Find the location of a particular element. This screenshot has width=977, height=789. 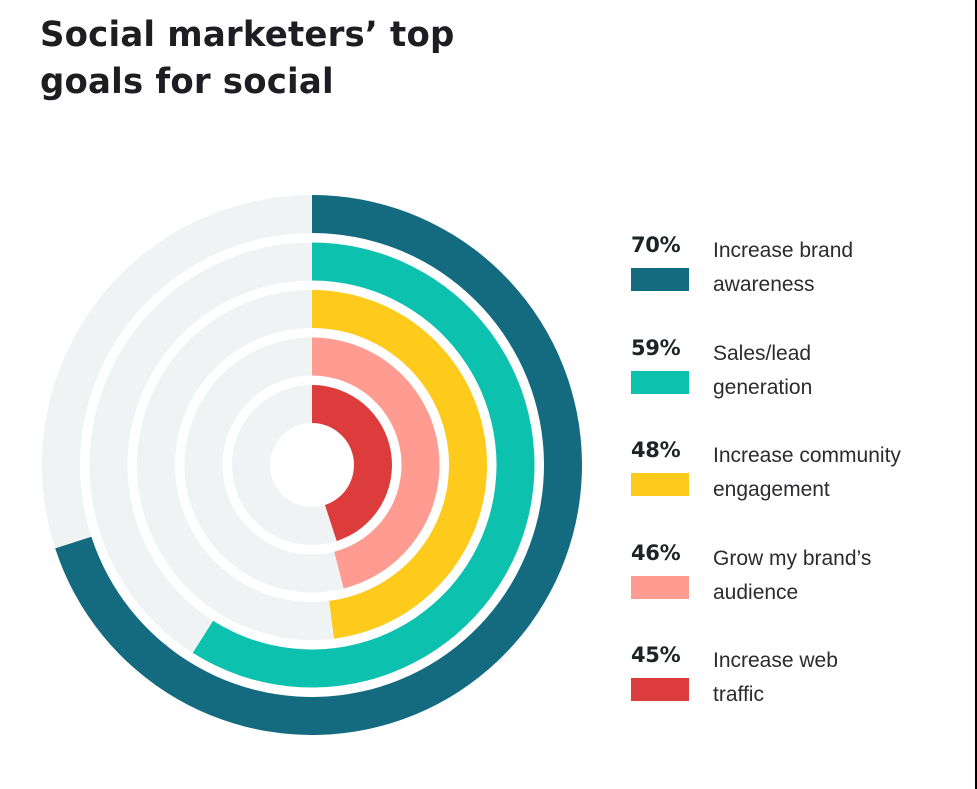

legend-percentage: 48% is located at coordinates (656, 450).